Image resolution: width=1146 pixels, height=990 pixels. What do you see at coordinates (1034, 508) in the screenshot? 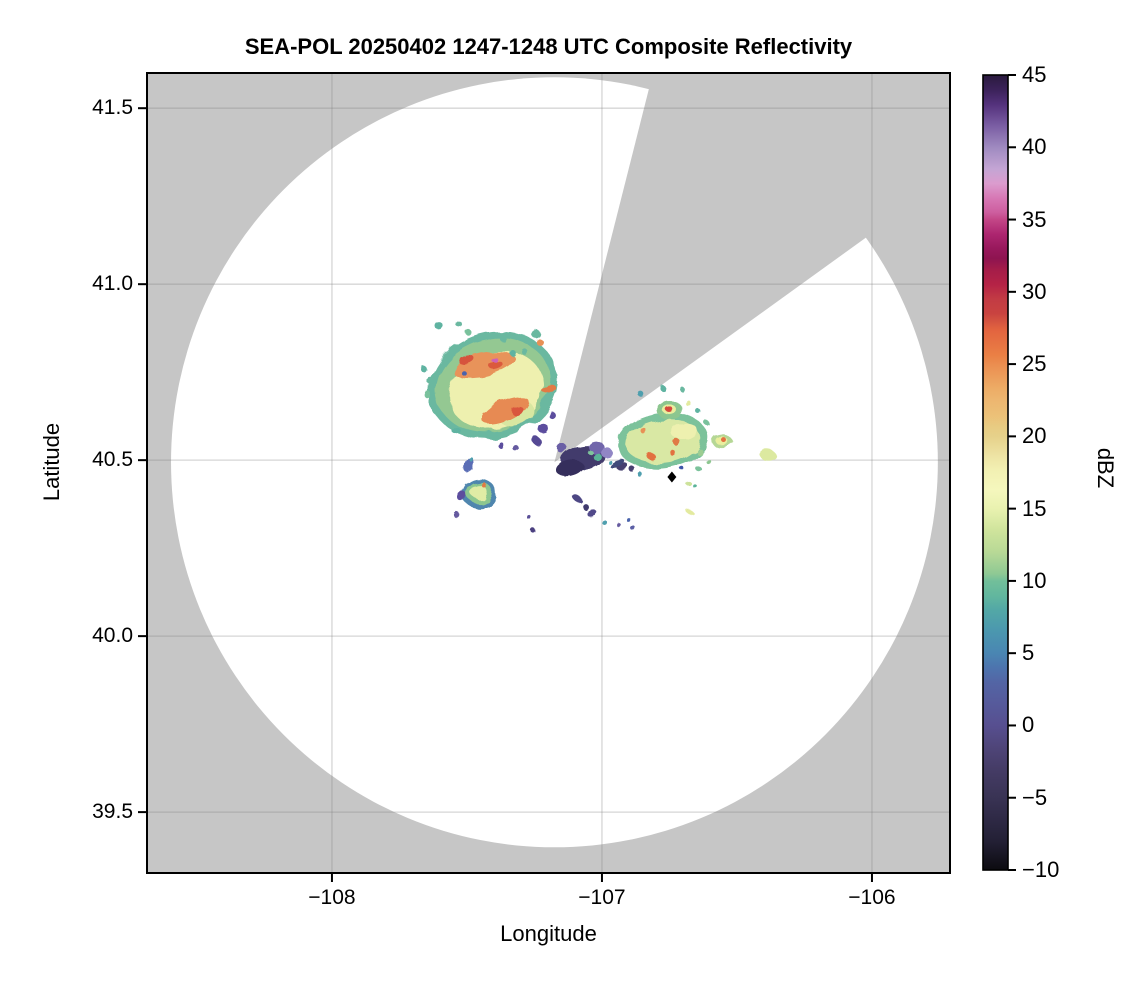
I see `colorbar-tick-label: 15` at bounding box center [1034, 508].